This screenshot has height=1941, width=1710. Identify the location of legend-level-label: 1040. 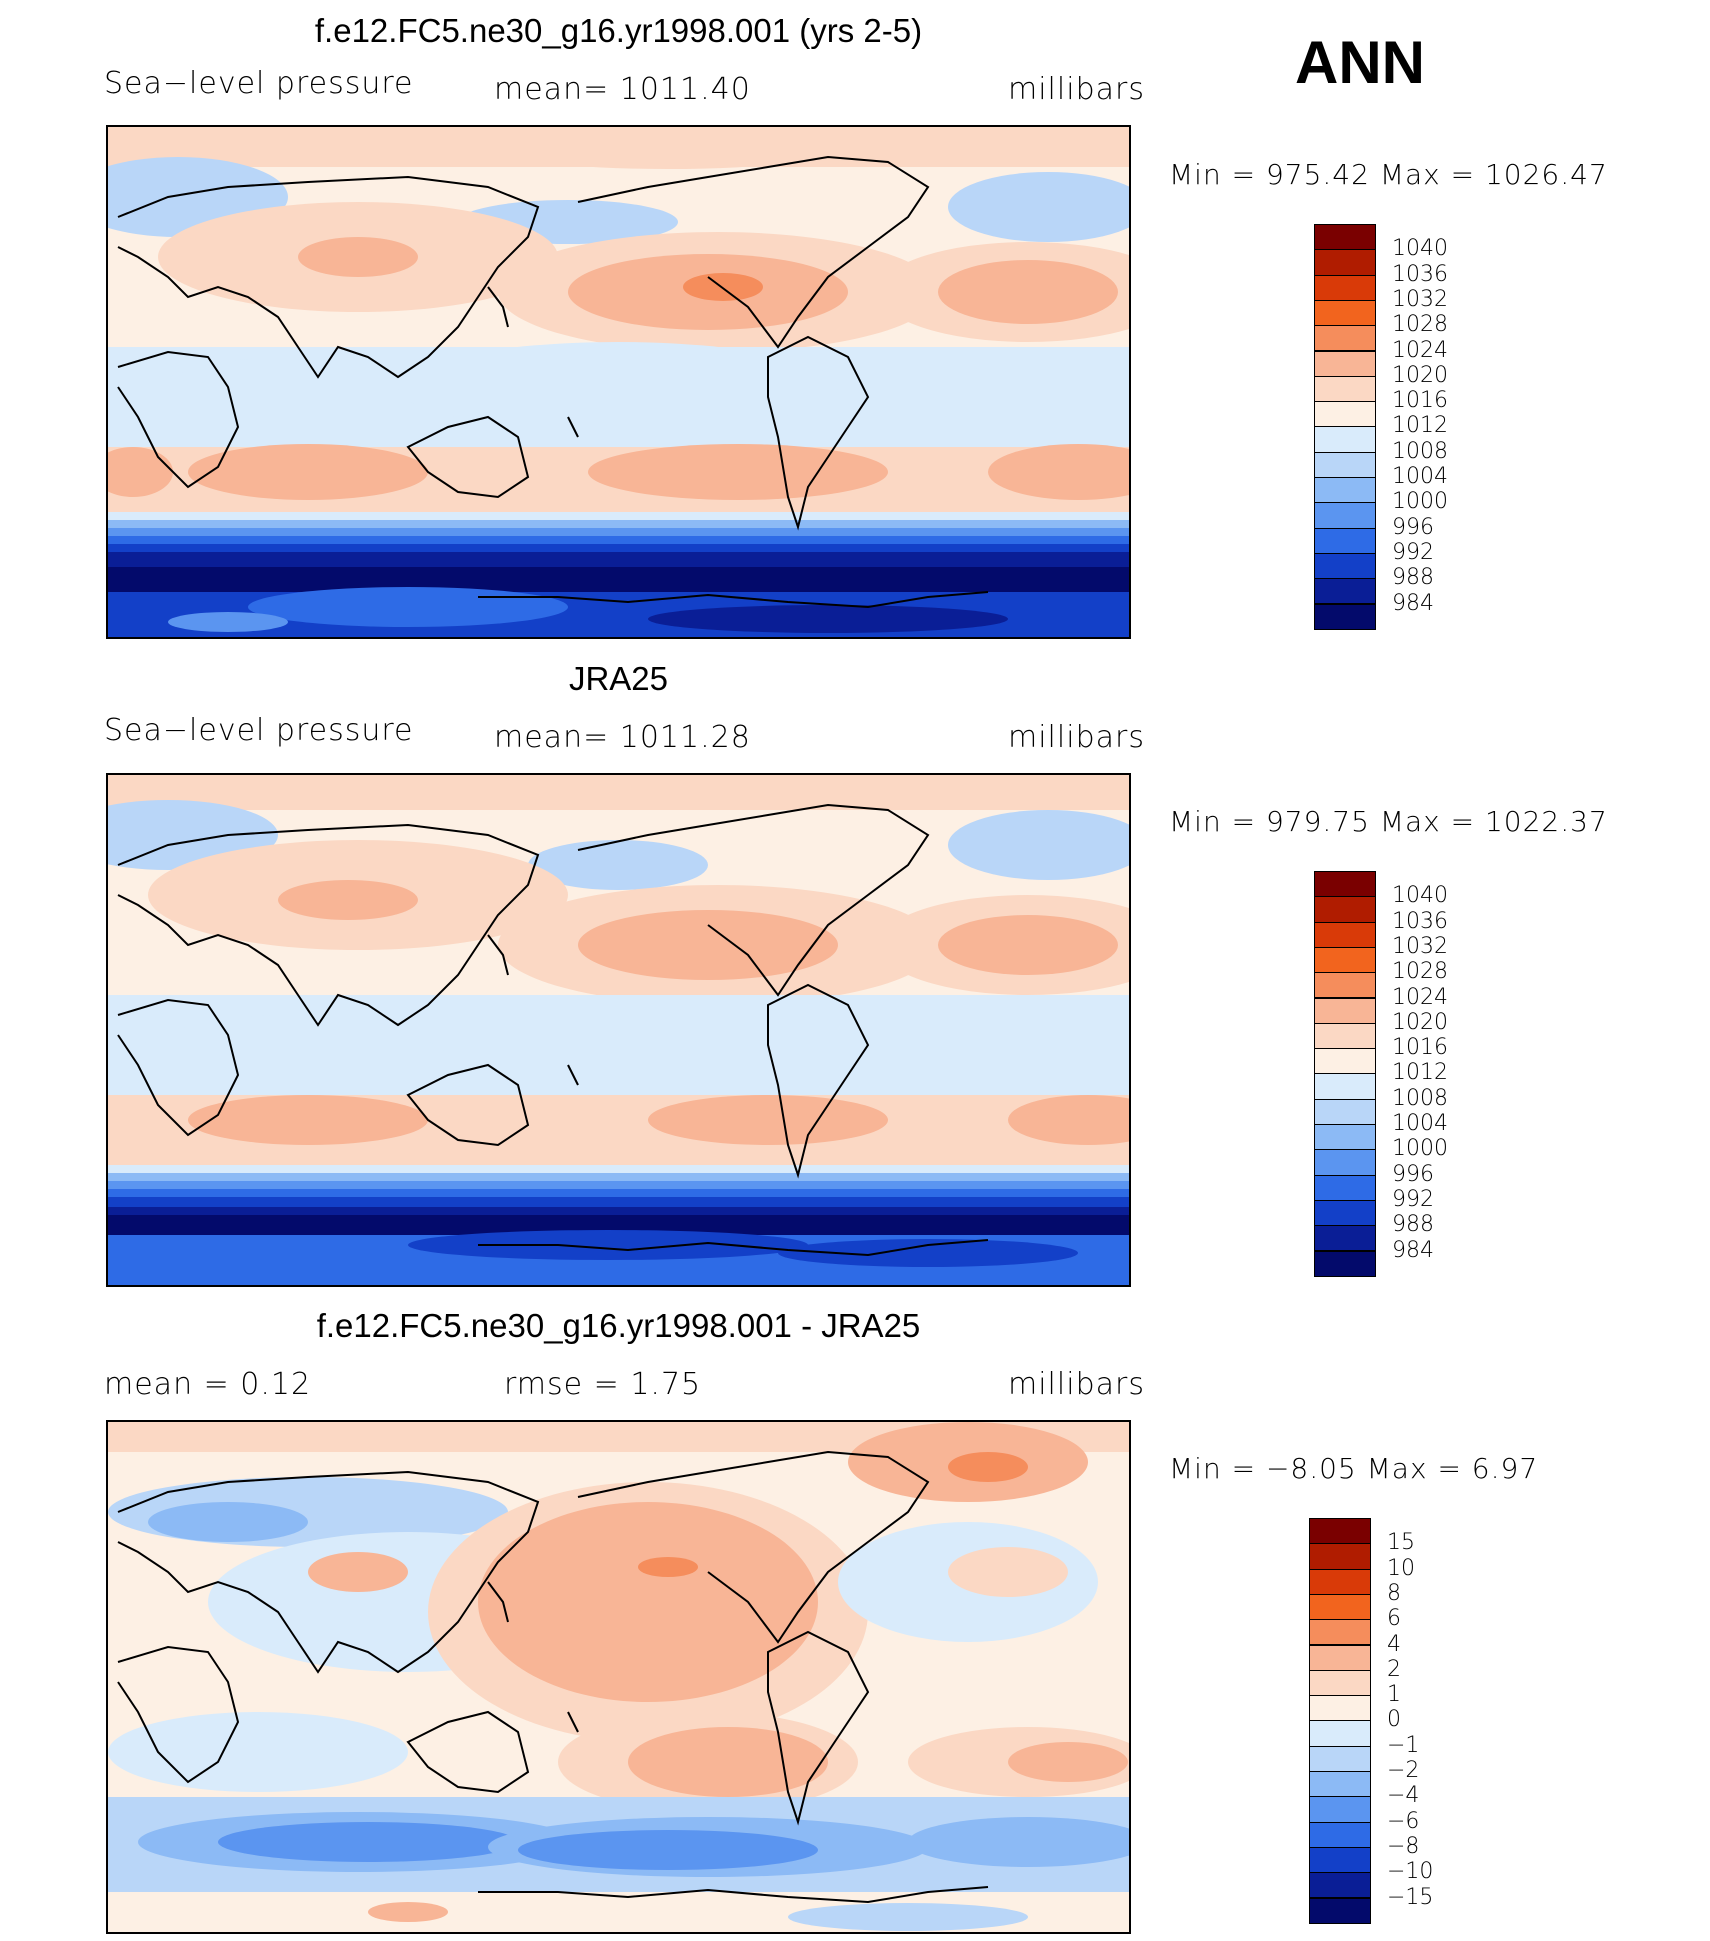
(1420, 896).